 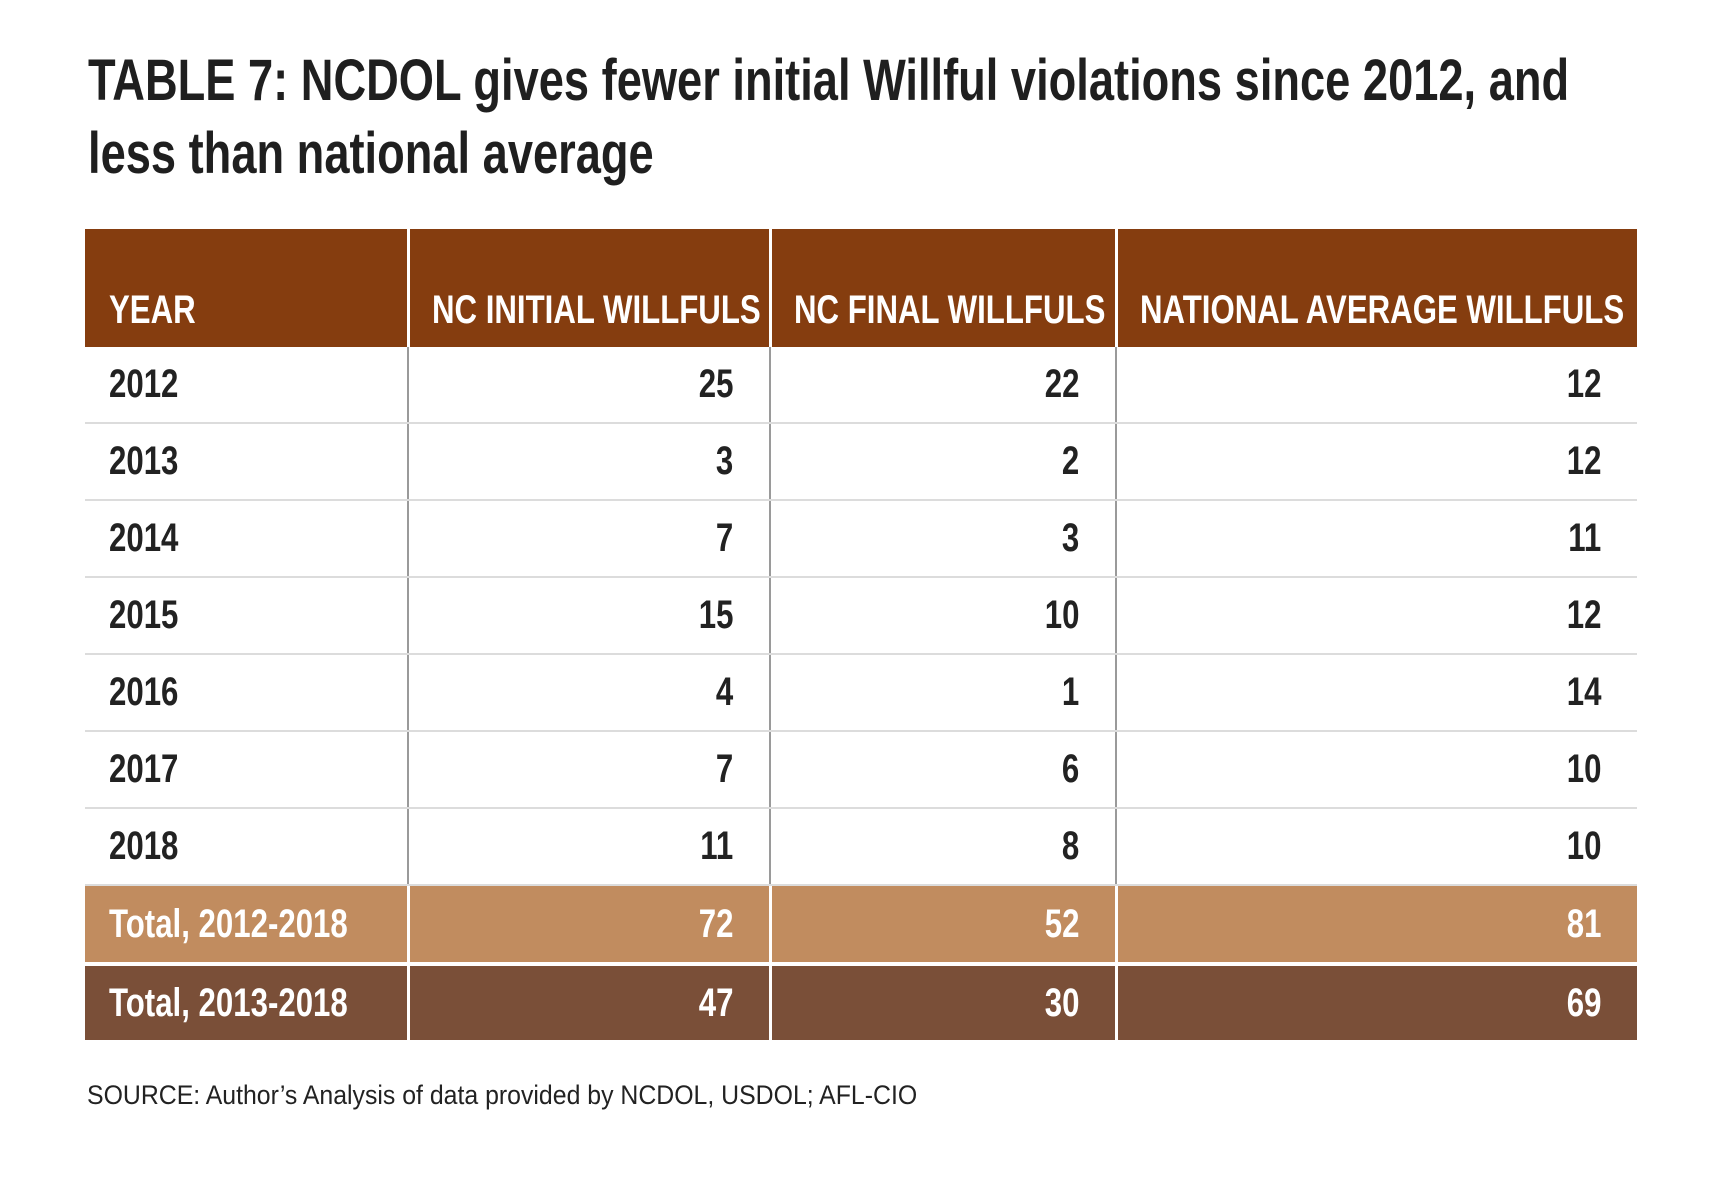 I want to click on total2-row: Total, 2013-2018 47 30 69, so click(x=861, y=1003).